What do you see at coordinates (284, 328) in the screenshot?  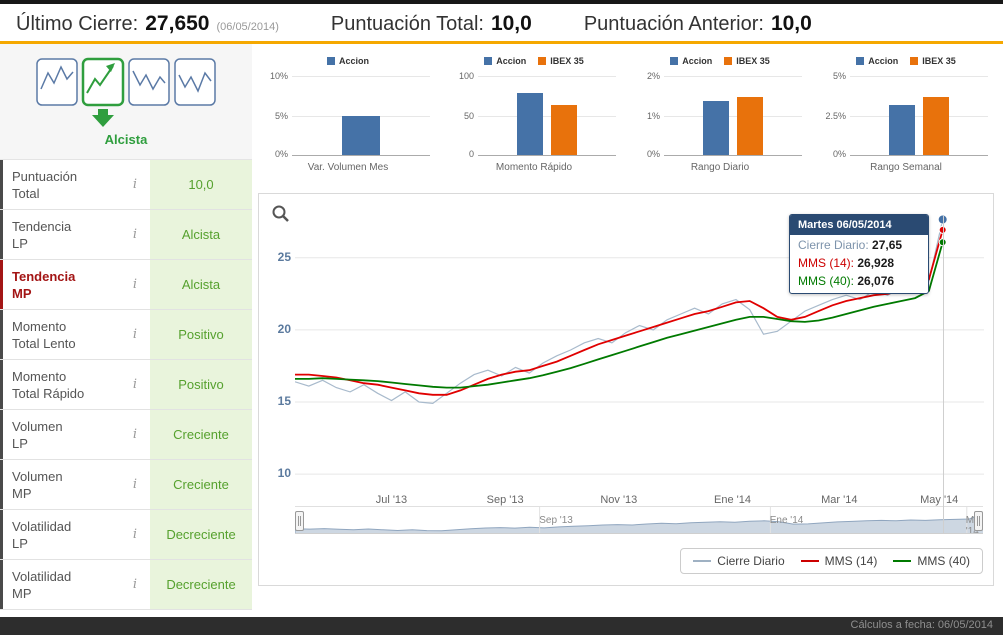 I see `y-axis-label: 20` at bounding box center [284, 328].